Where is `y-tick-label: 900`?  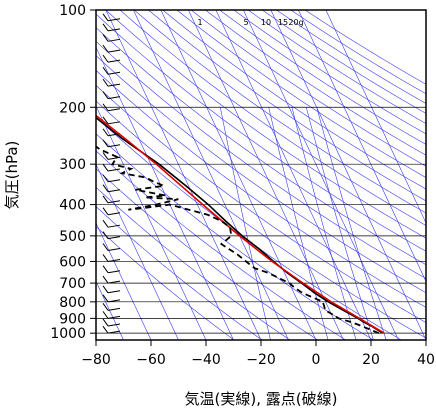 y-tick-label: 900 is located at coordinates (72, 319).